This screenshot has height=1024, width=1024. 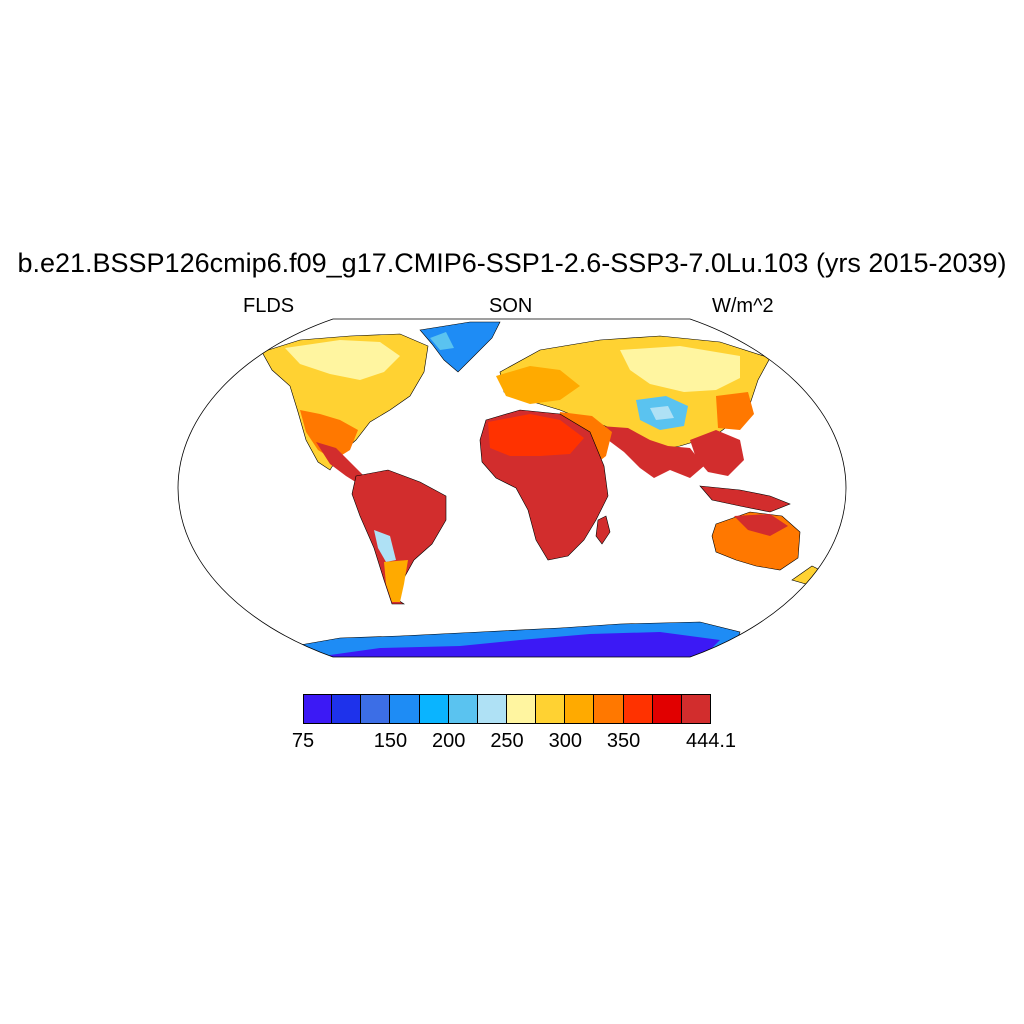 I want to click on colorbar-tick-label: 200, so click(x=449, y=741).